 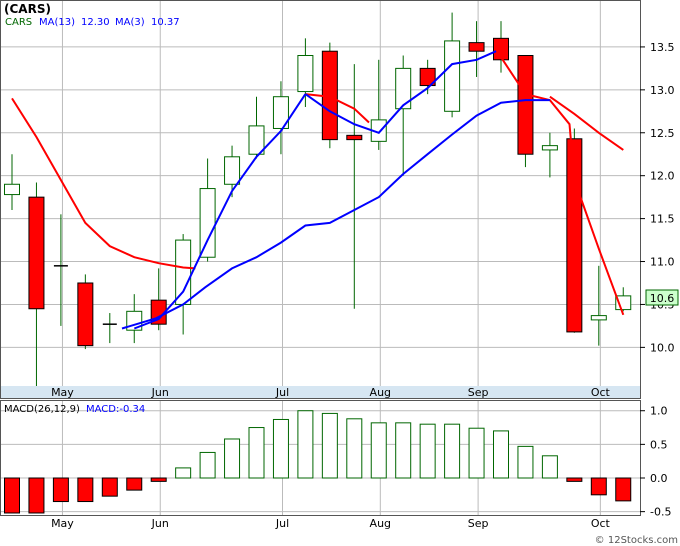 I want to click on macd-x-tick-label: Aug, so click(x=380, y=523).